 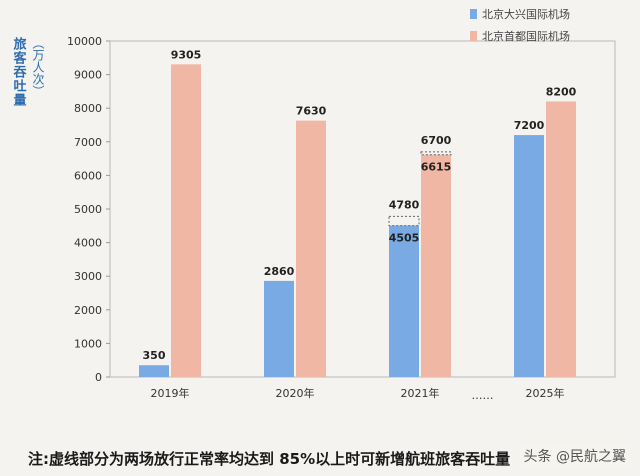 What do you see at coordinates (526, 14) in the screenshot?
I see `legend-label-daxing: 北京大兴国际机场` at bounding box center [526, 14].